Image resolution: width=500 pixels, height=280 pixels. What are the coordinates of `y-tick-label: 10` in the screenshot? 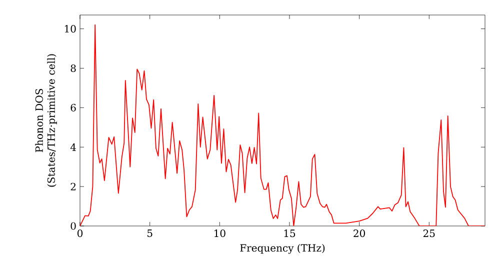 It's located at (70, 29).